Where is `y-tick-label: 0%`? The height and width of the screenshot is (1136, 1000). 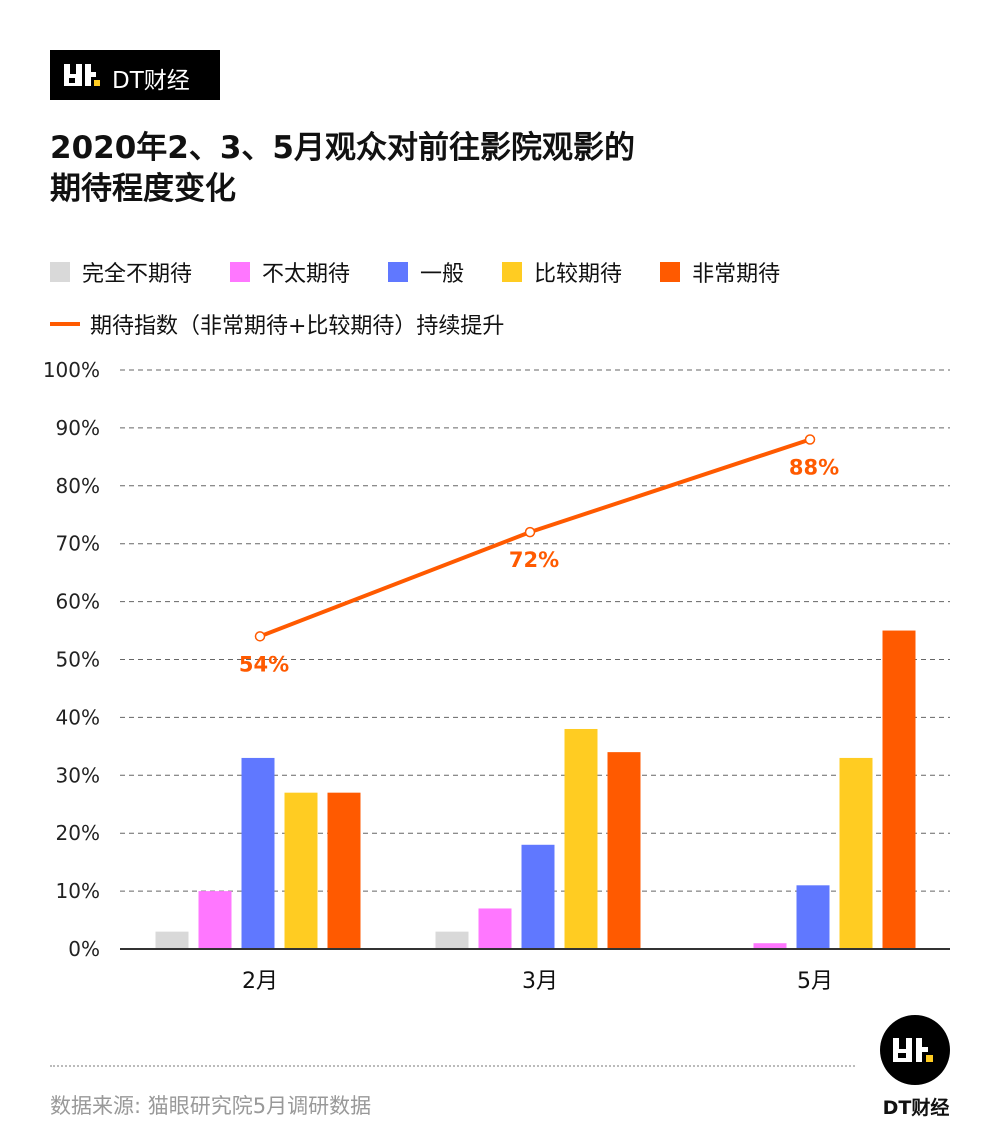 y-tick-label: 0% is located at coordinates (84, 949).